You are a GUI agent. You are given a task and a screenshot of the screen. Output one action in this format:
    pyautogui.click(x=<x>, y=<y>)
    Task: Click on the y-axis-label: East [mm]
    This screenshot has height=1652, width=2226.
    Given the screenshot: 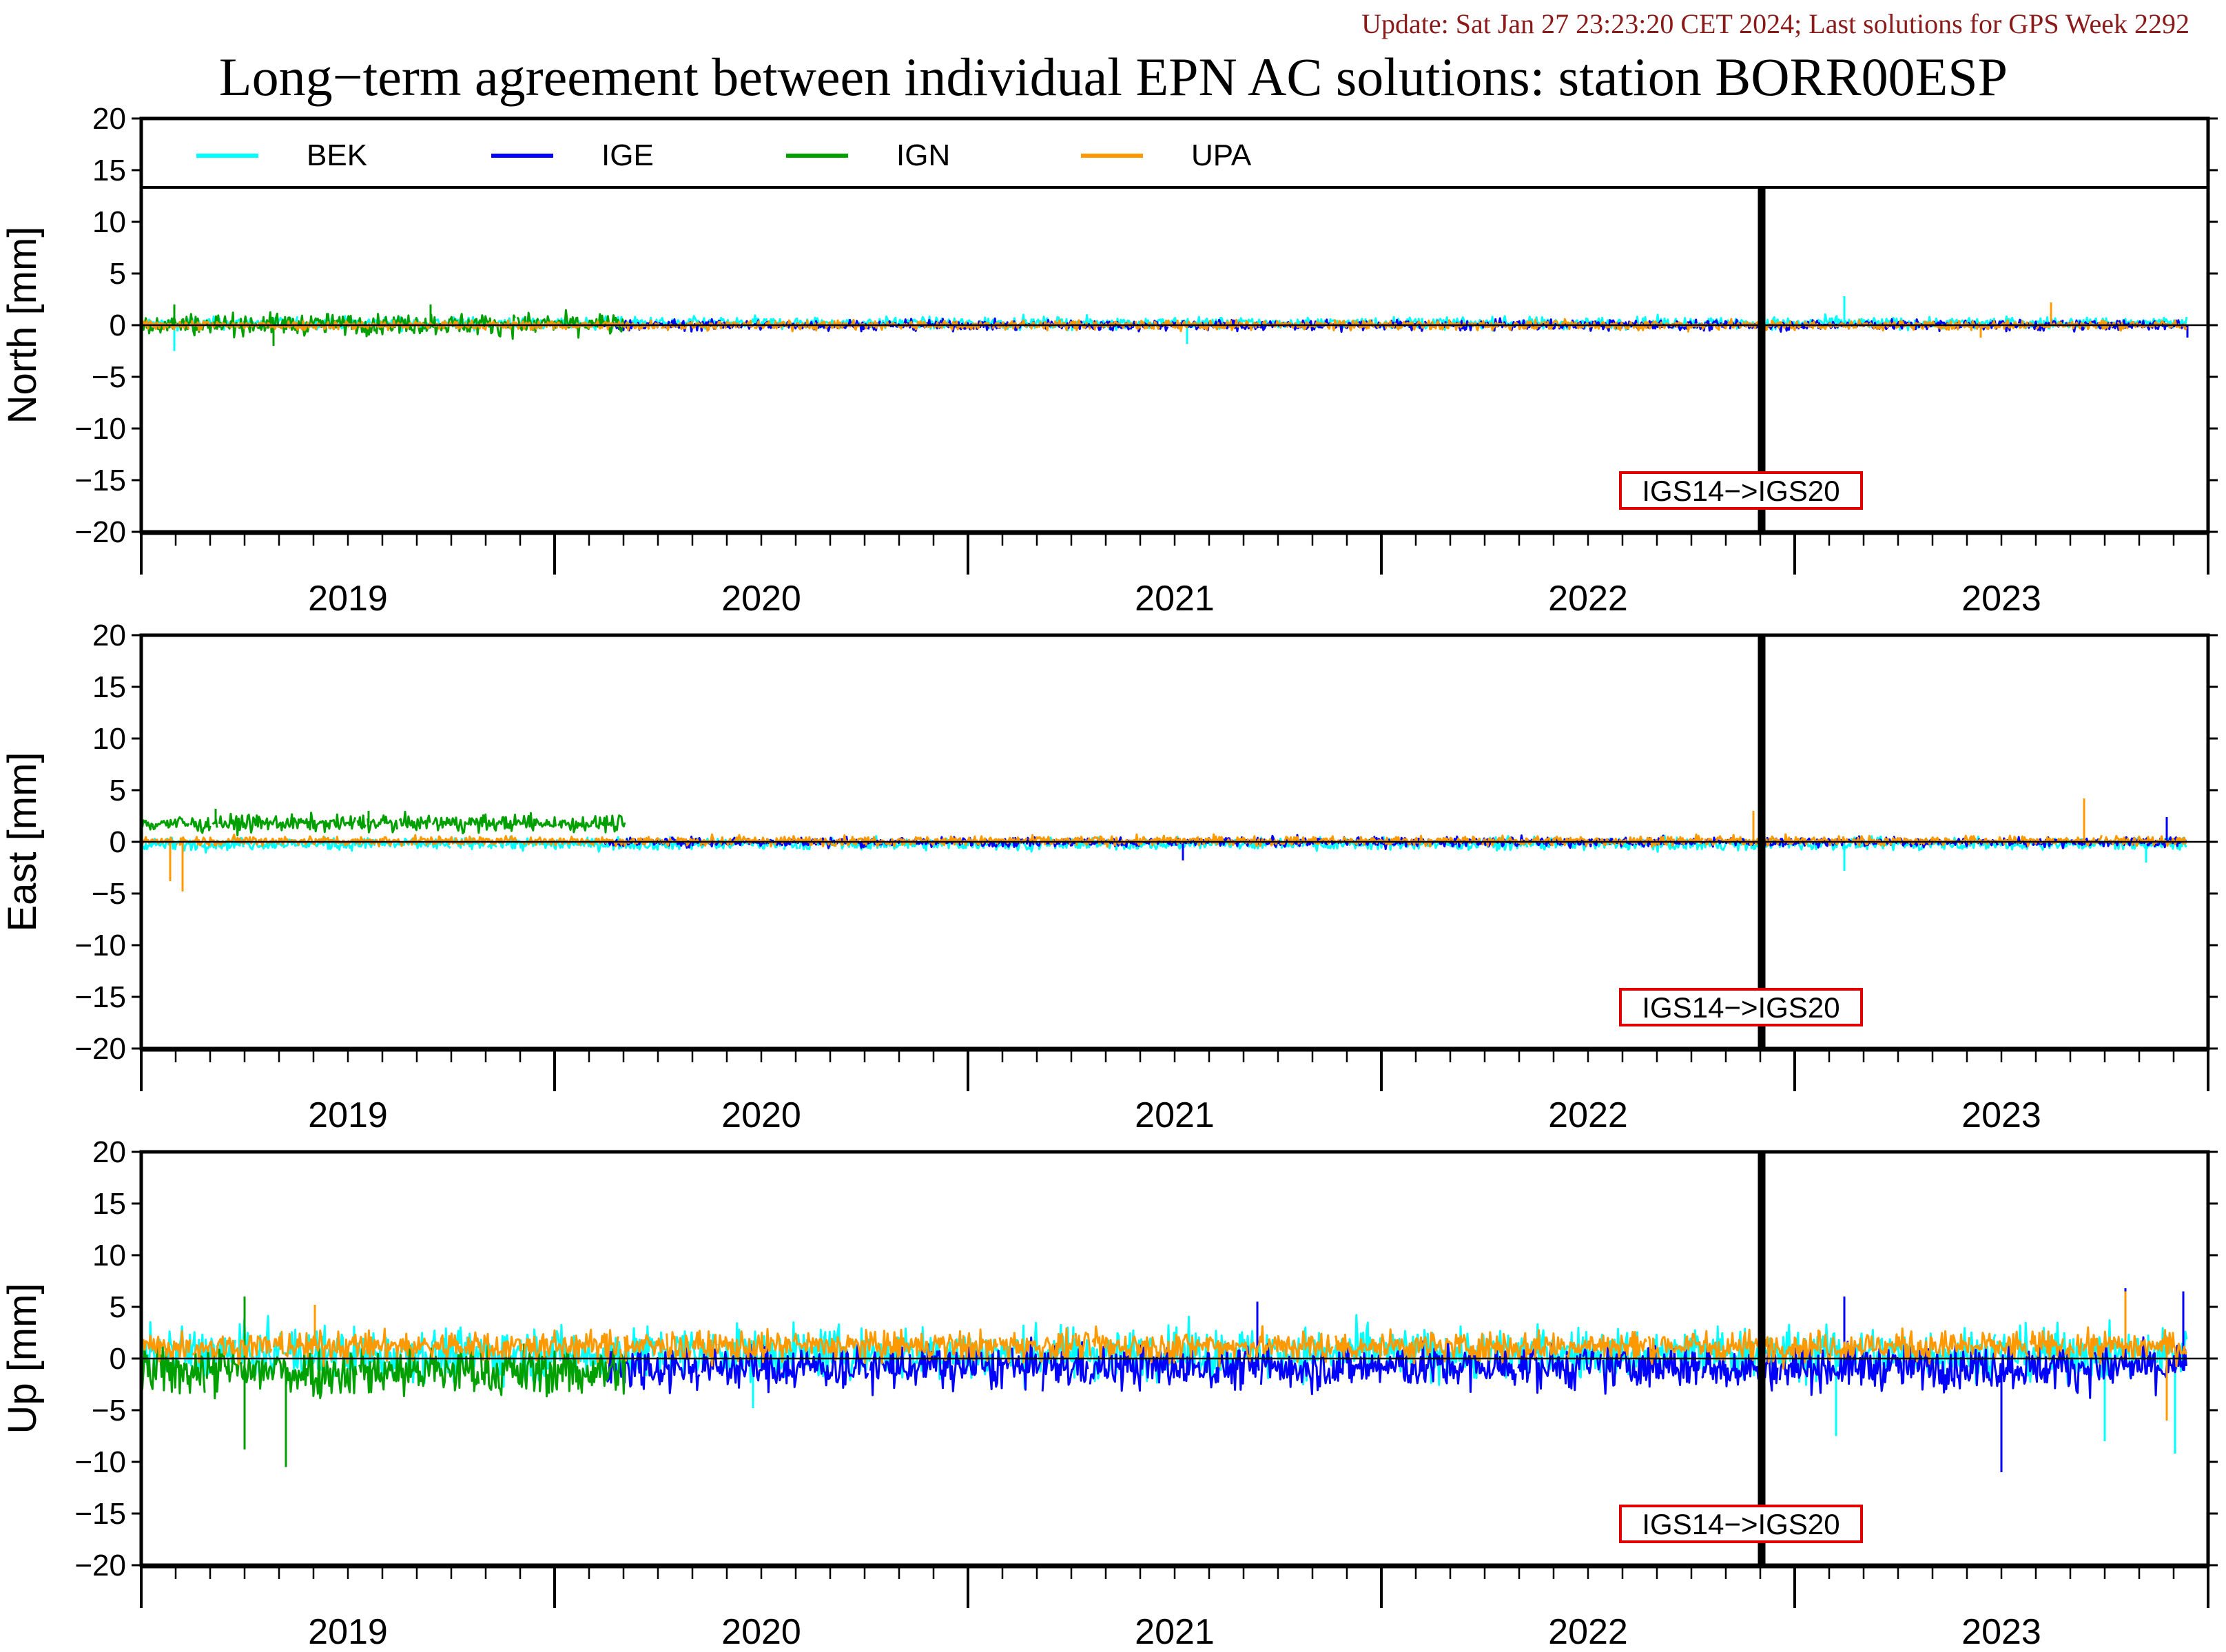 What is the action you would take?
    pyautogui.click(x=22, y=841)
    